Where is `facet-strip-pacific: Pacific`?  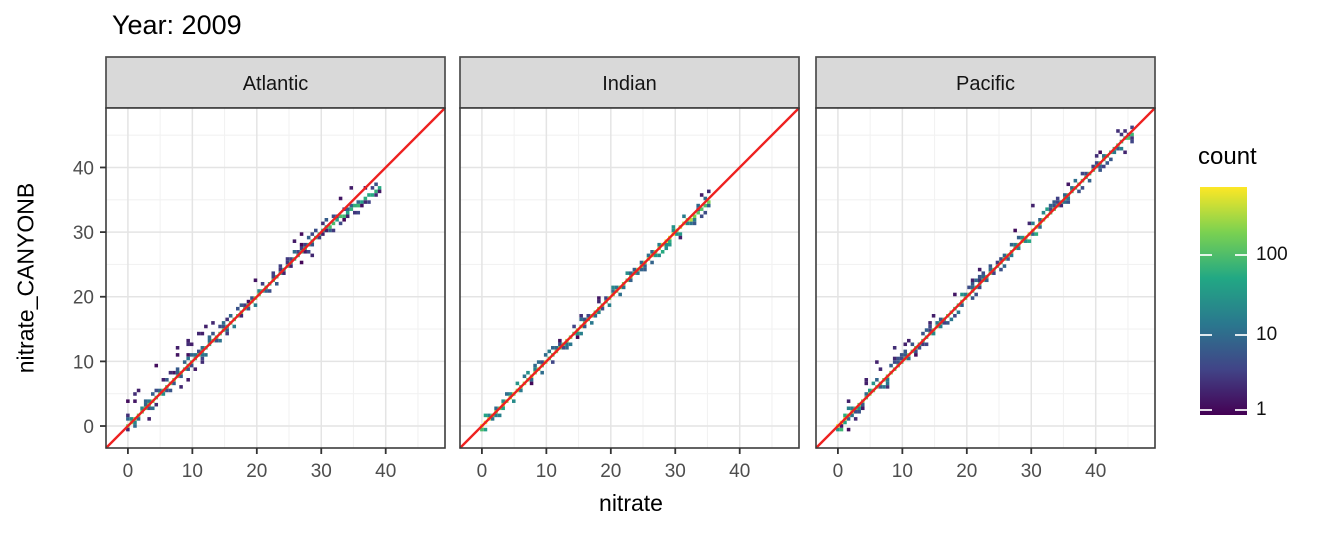 facet-strip-pacific: Pacific is located at coordinates (985, 82).